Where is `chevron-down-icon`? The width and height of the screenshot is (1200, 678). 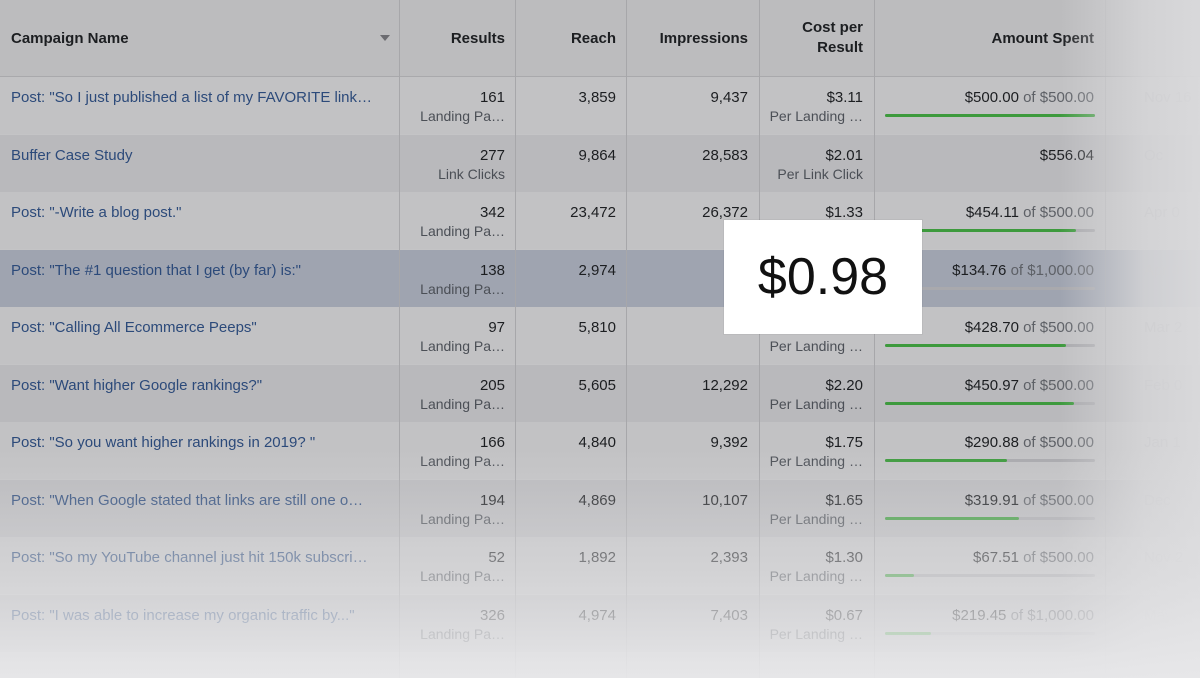 chevron-down-icon is located at coordinates (385, 38).